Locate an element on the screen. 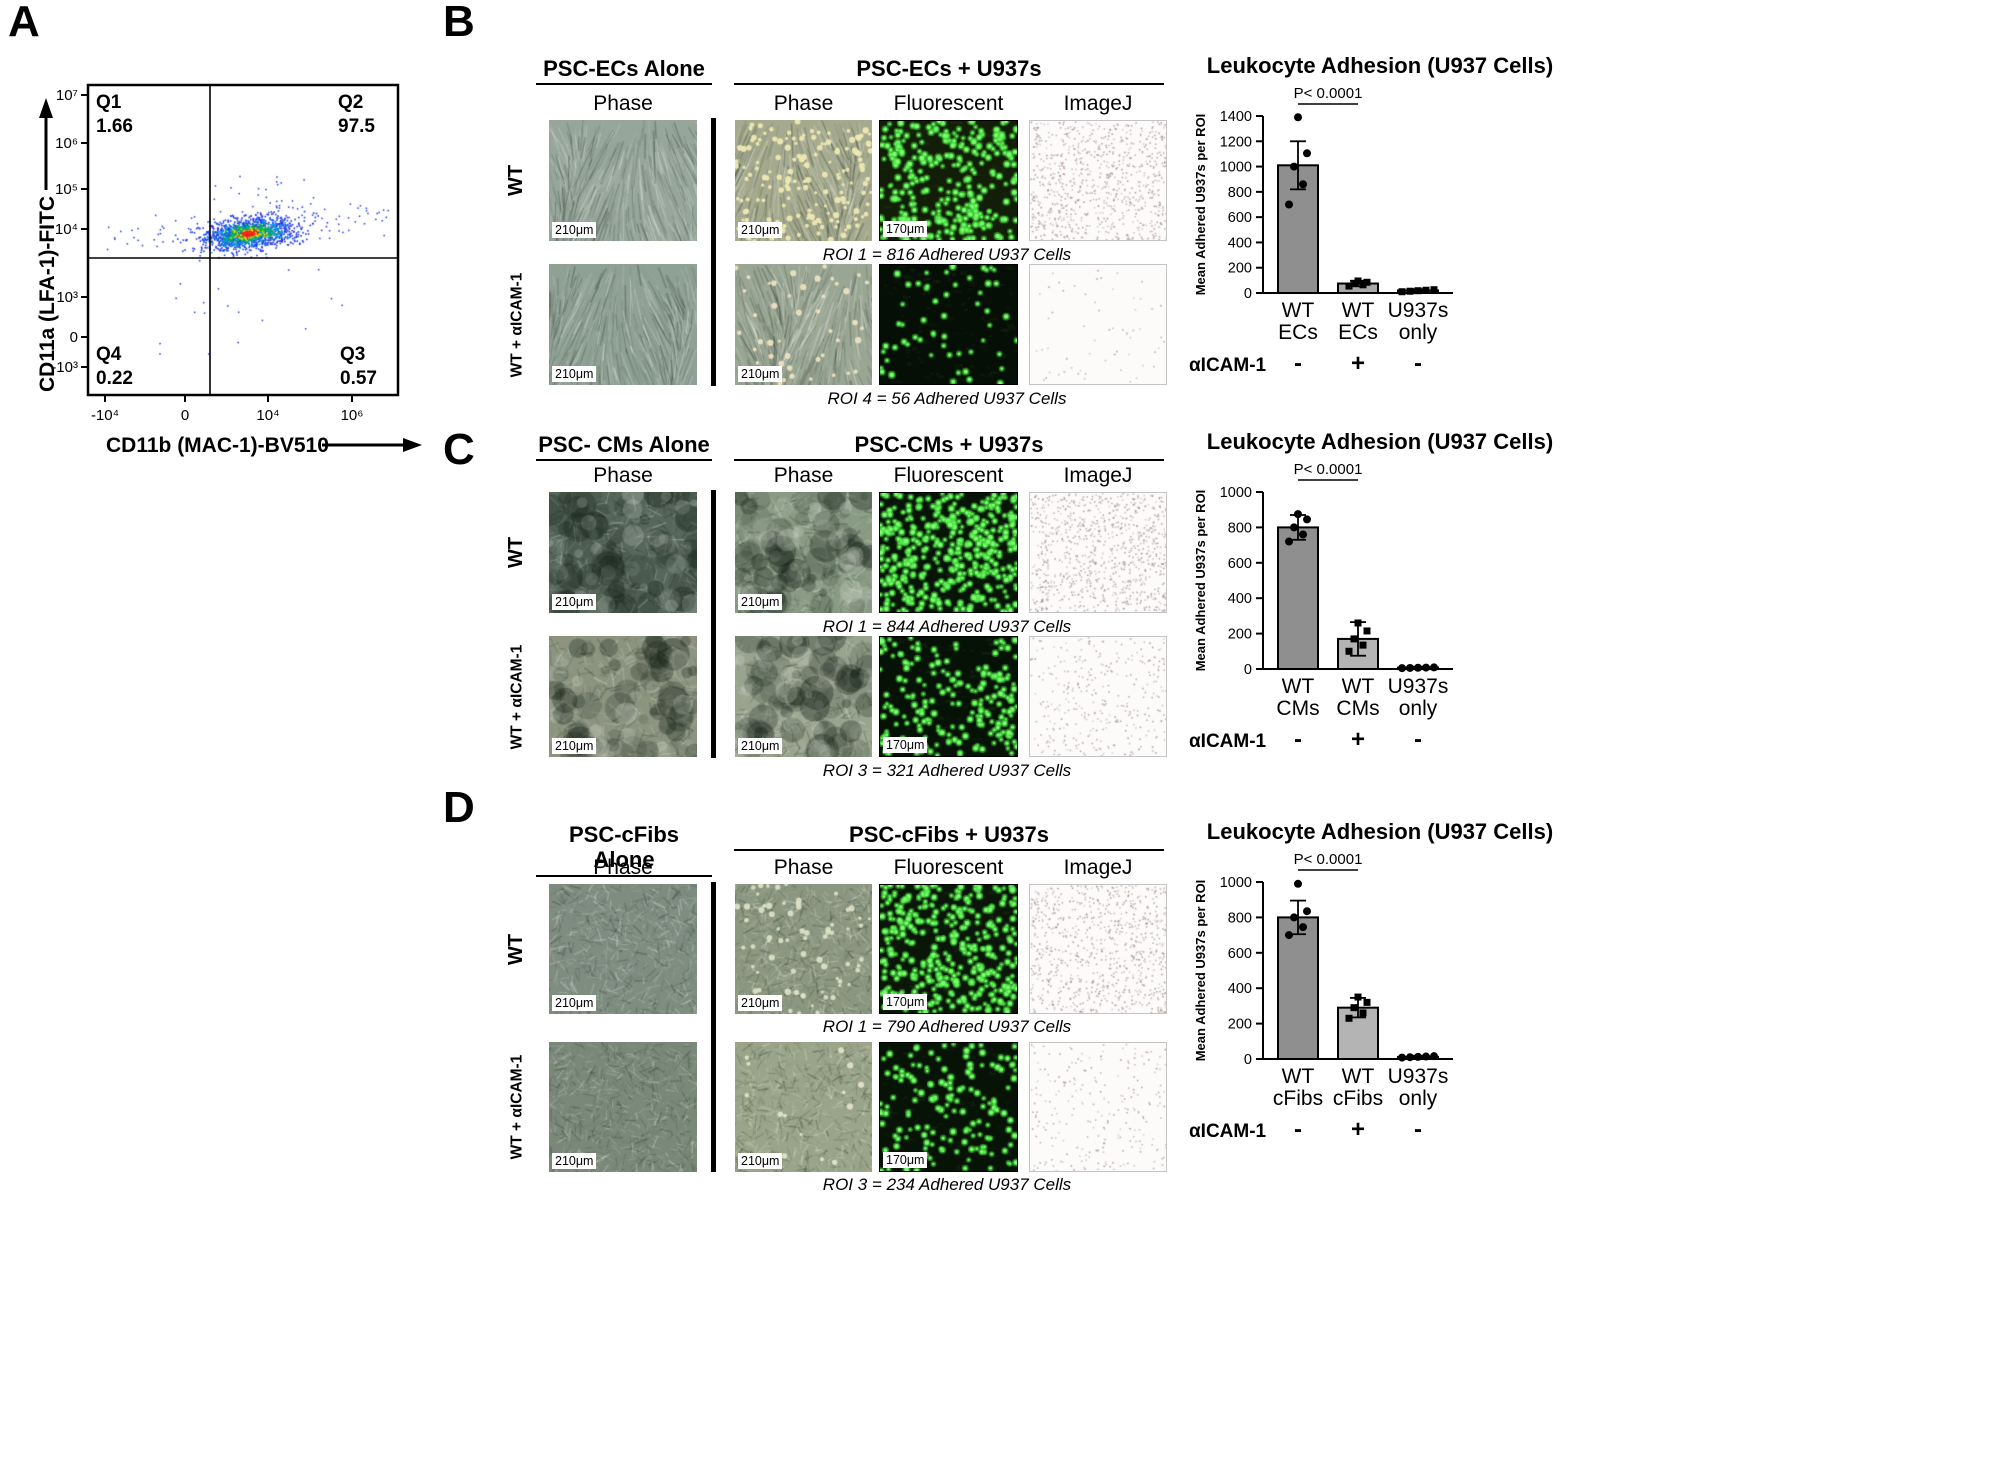 This screenshot has width=1999, height=1463. roi-caption: ROI 1 = 816 Adhered U937 Cells is located at coordinates (947, 254).